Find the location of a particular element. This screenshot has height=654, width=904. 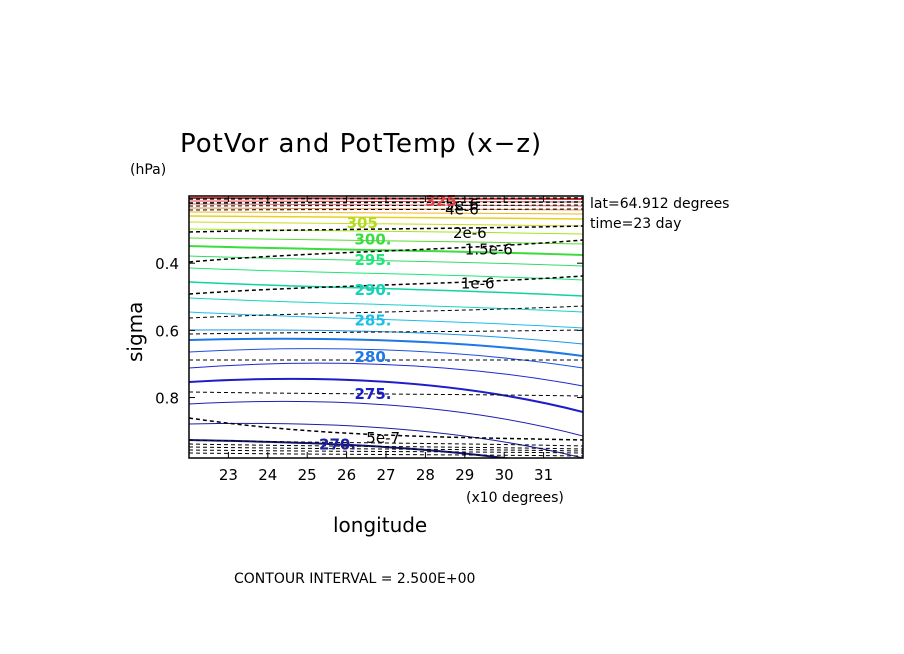

pottemp-label: 295. is located at coordinates (372, 260).